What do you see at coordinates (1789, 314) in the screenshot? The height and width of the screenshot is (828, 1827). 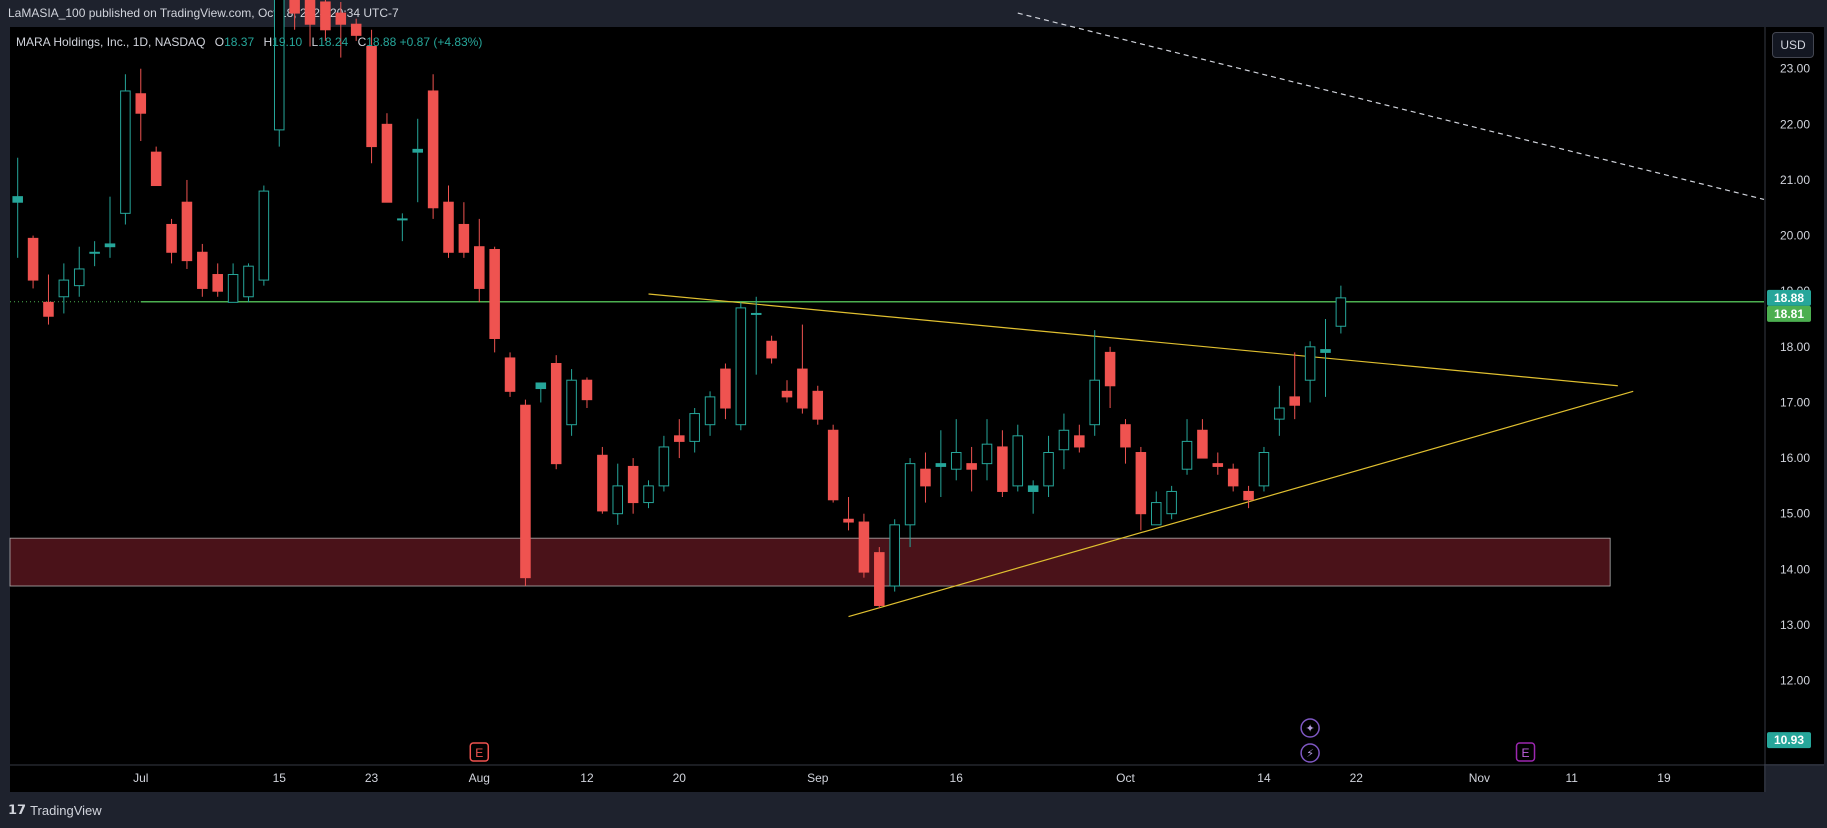 I see `price-label-text: 18.81` at bounding box center [1789, 314].